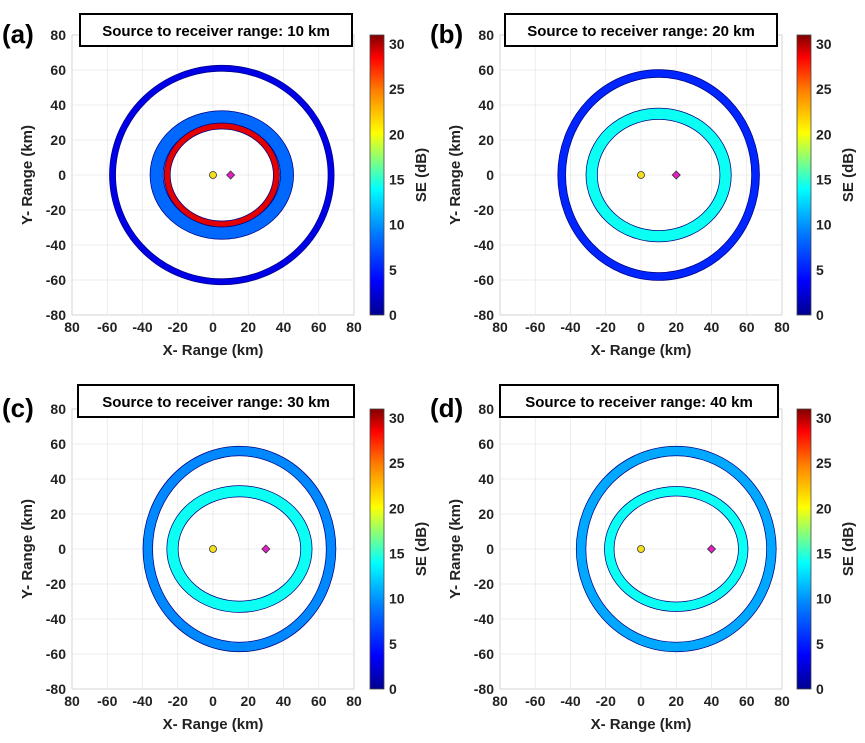 Image resolution: width=865 pixels, height=743 pixels. What do you see at coordinates (18, 34) in the screenshot?
I see `panel-label: (a)` at bounding box center [18, 34].